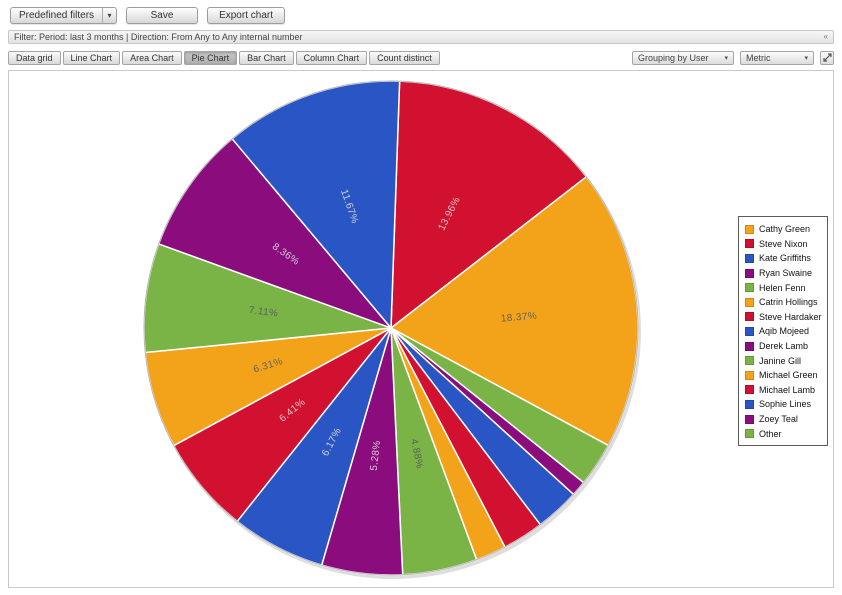 This screenshot has width=842, height=595. I want to click on legend-label: Sophie Lines, so click(785, 404).